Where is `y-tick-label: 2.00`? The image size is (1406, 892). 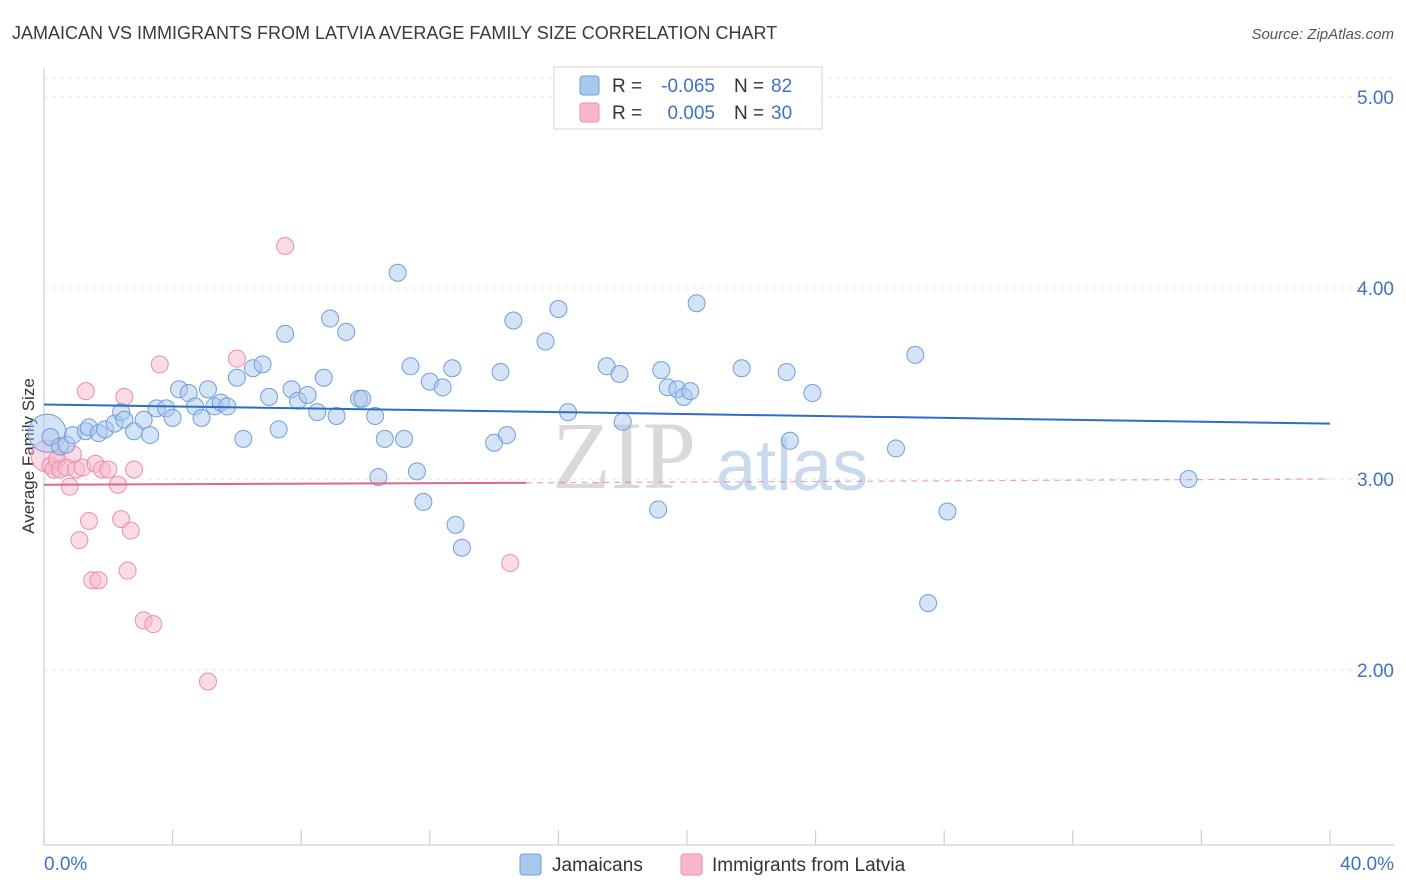
y-tick-label: 2.00 is located at coordinates (1375, 671).